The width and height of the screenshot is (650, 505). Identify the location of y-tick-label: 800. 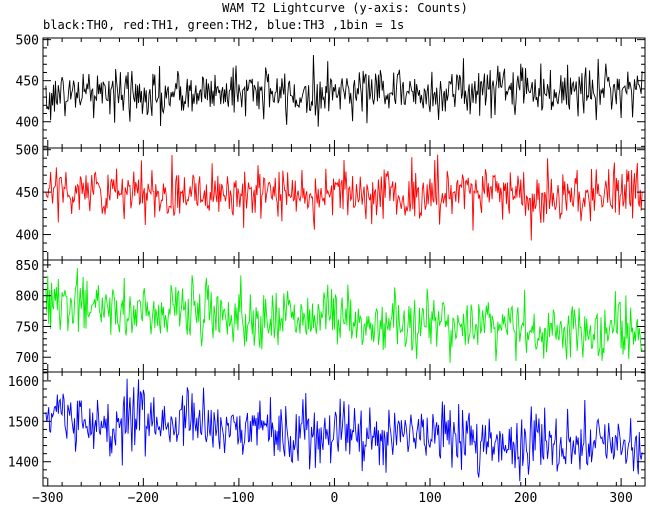
(27, 297).